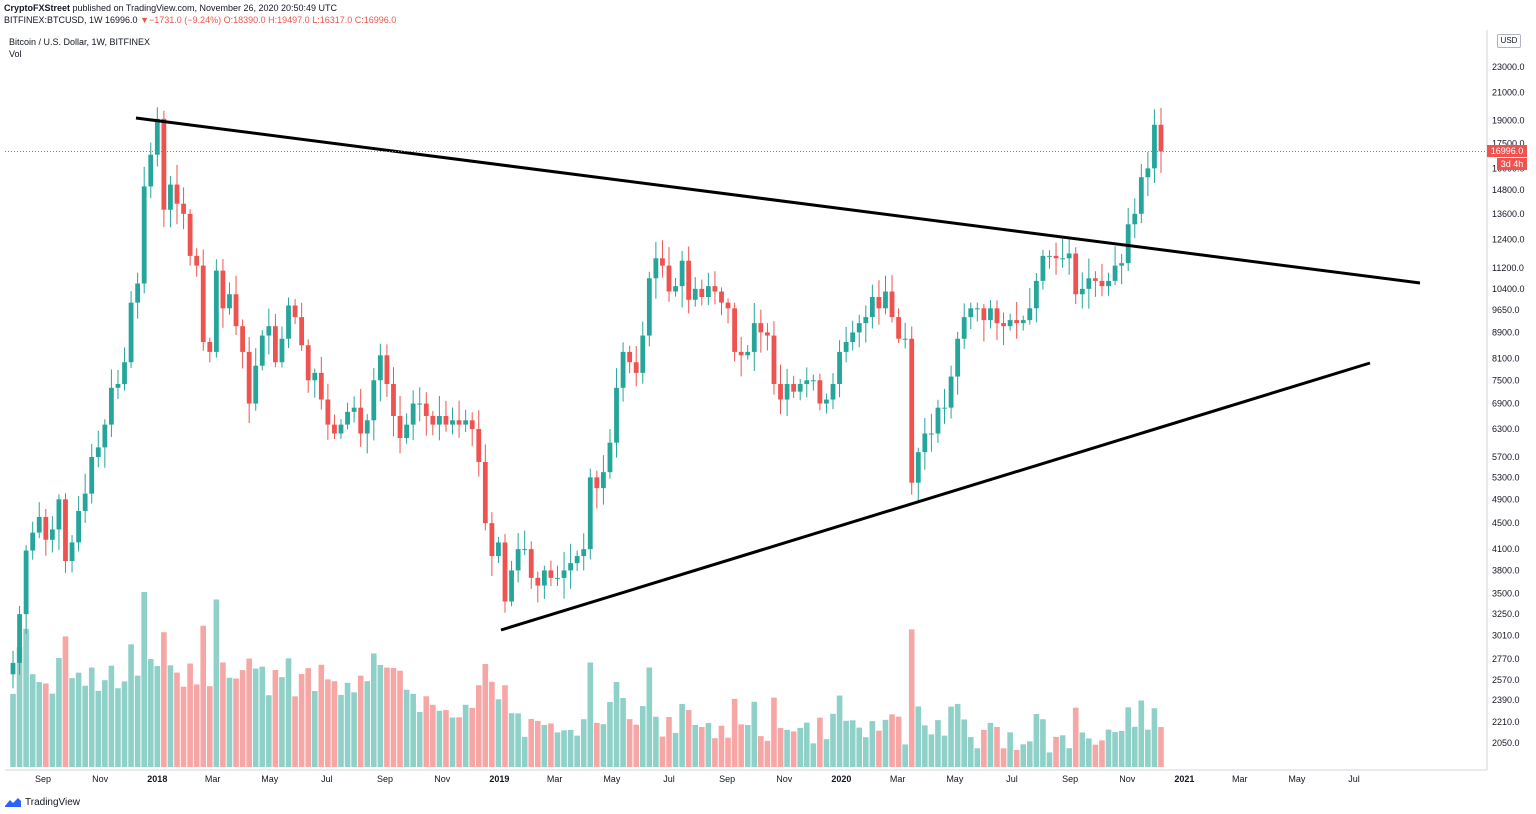 The height and width of the screenshot is (814, 1536). I want to click on time-tick-label: Sep, so click(385, 779).